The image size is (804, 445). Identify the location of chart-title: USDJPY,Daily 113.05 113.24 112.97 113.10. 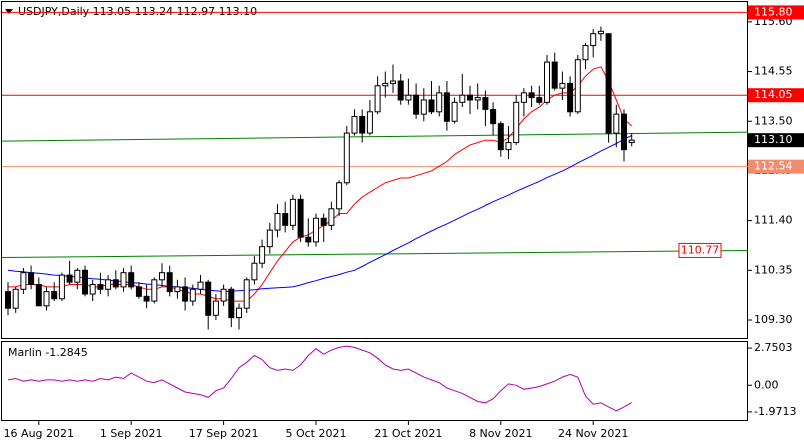
(137, 11).